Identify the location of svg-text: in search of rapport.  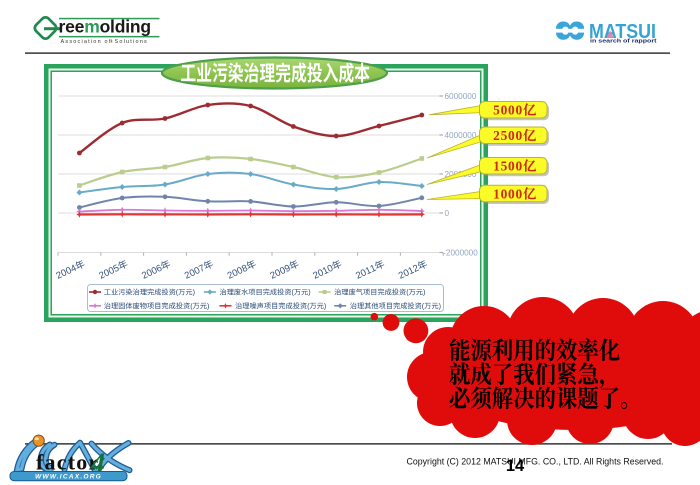
(623, 42).